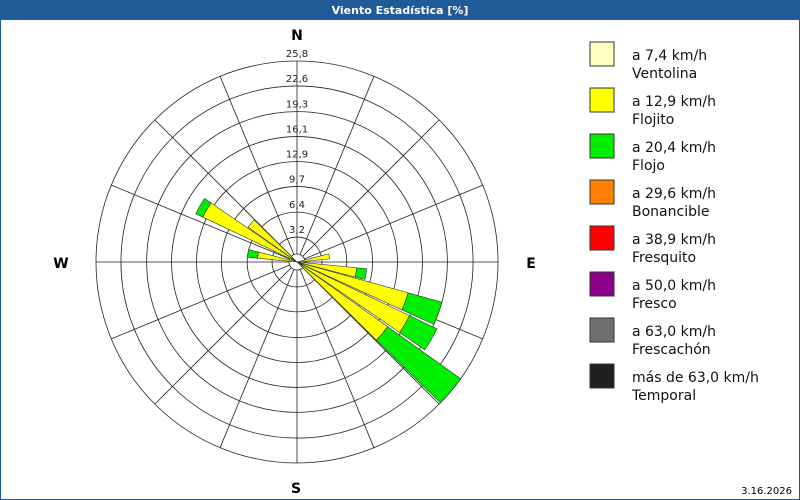 This screenshot has width=800, height=500. I want to click on compass-label: W, so click(60, 264).